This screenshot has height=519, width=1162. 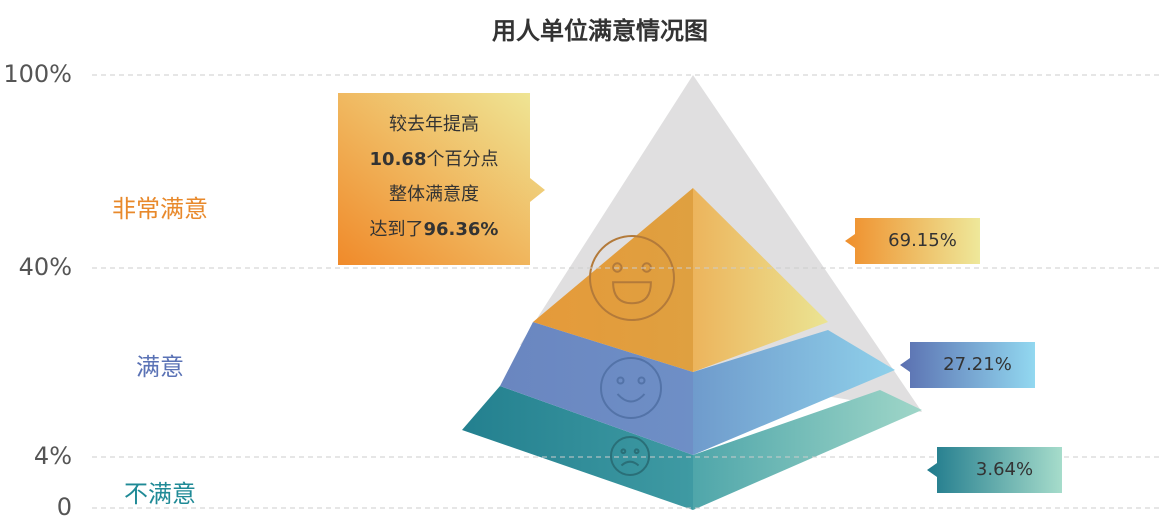 What do you see at coordinates (434, 194) in the screenshot?
I see `callout-part: 整体满意度` at bounding box center [434, 194].